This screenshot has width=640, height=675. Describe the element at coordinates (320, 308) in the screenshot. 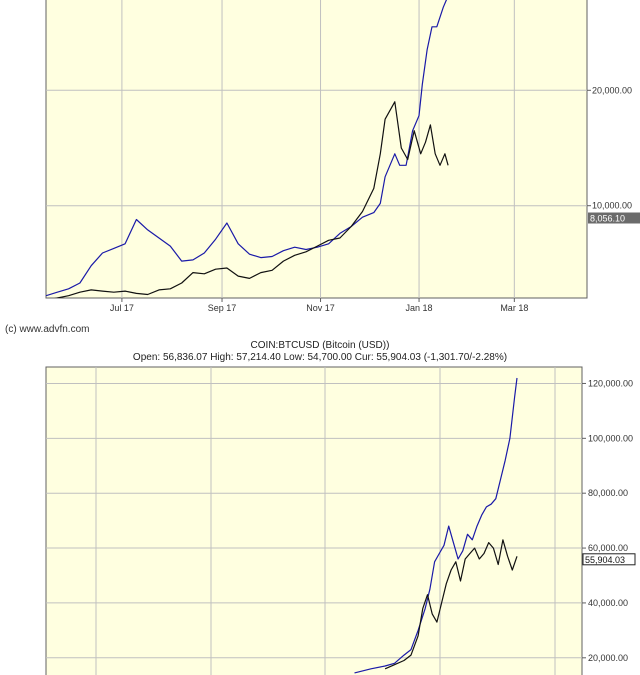

I see `x-tick-label: Nov 17` at that location.